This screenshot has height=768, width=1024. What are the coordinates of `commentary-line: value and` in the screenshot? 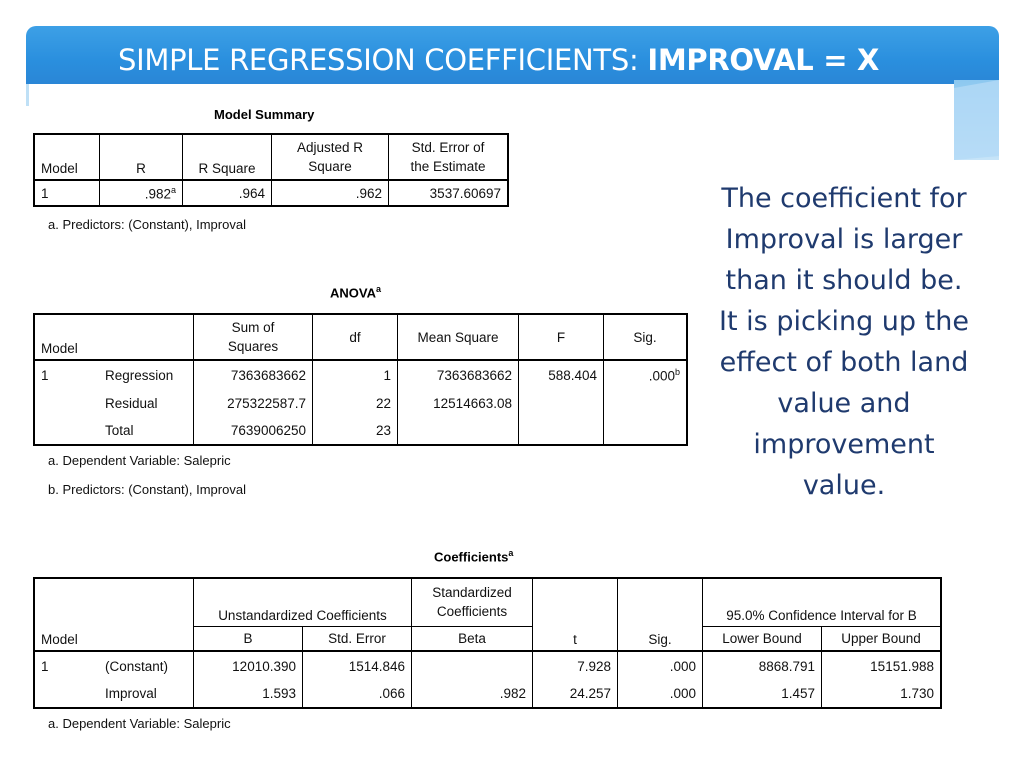 It's located at (844, 403).